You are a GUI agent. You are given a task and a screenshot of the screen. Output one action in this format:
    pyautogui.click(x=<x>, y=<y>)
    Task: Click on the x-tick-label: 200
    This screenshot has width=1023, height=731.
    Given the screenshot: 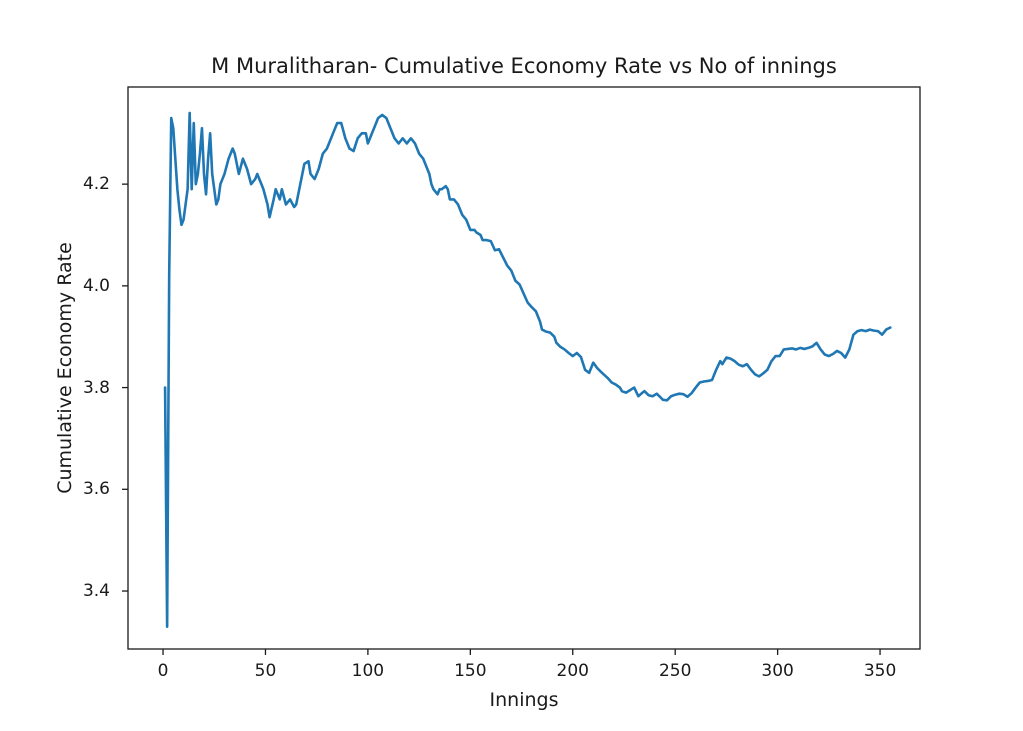 What is the action you would take?
    pyautogui.click(x=572, y=671)
    